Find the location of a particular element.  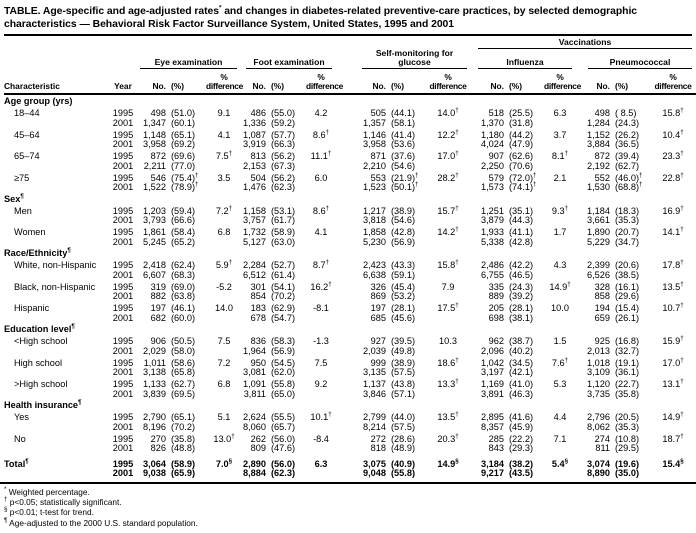

row-label: 18–44 is located at coordinates (27, 113).